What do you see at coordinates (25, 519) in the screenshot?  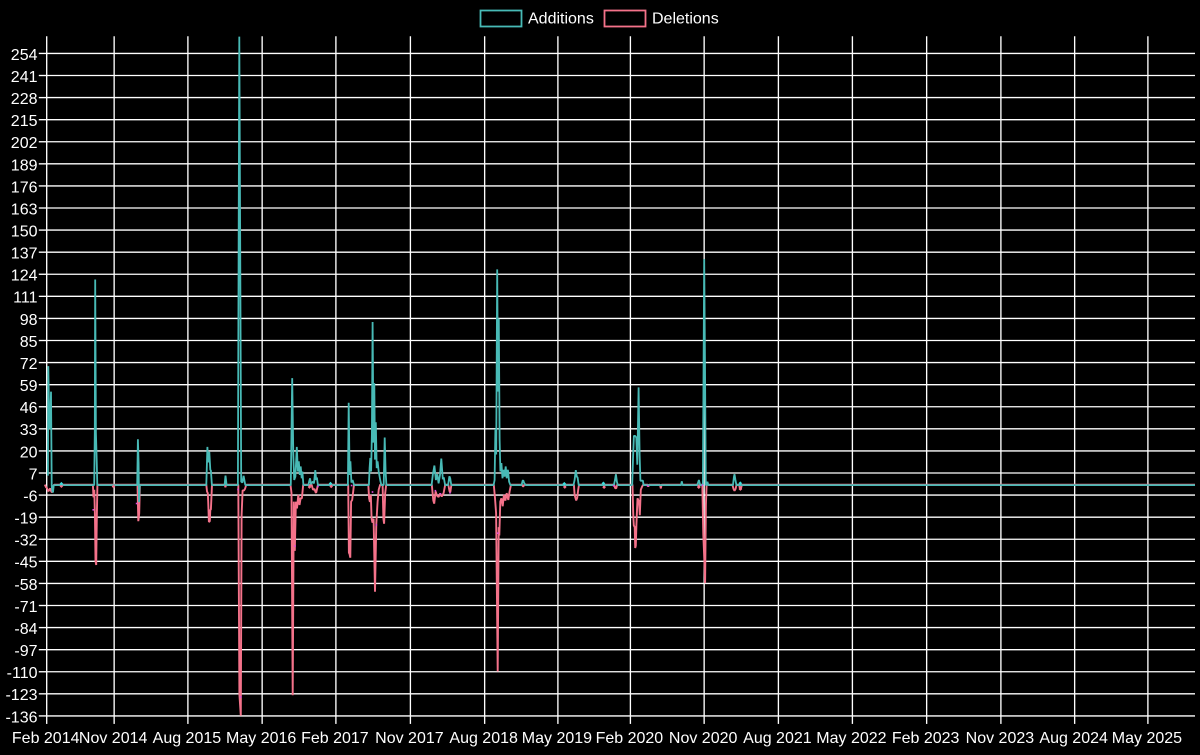 I see `svg-text: -19` at bounding box center [25, 519].